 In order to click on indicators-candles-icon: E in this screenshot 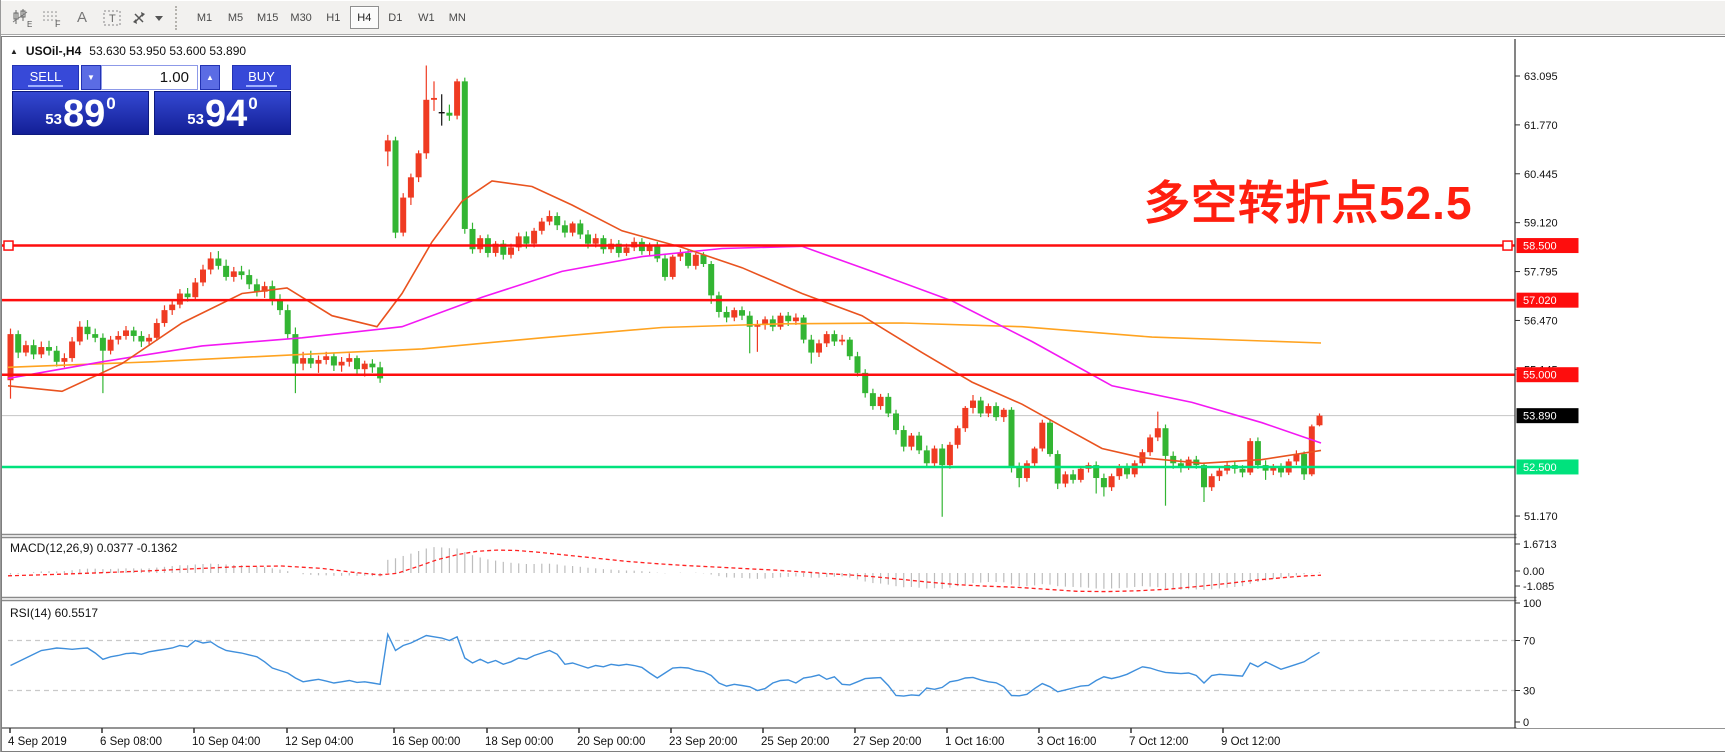, I will do `click(22, 18)`.